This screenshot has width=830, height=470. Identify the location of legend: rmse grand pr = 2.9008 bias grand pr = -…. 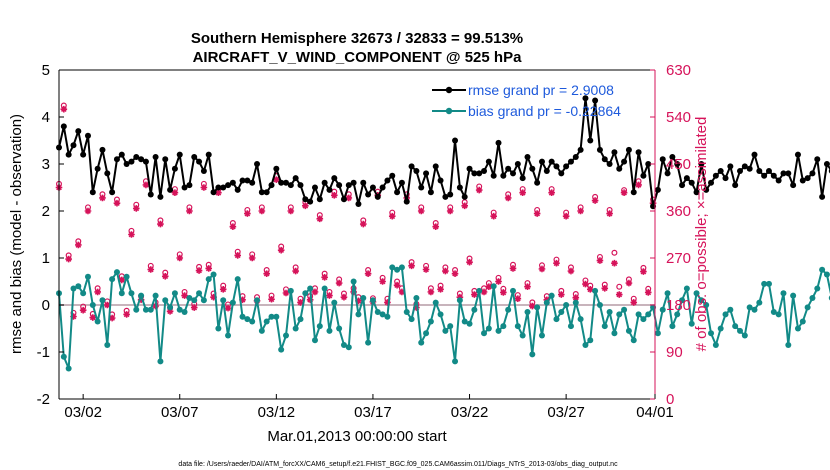
(526, 100).